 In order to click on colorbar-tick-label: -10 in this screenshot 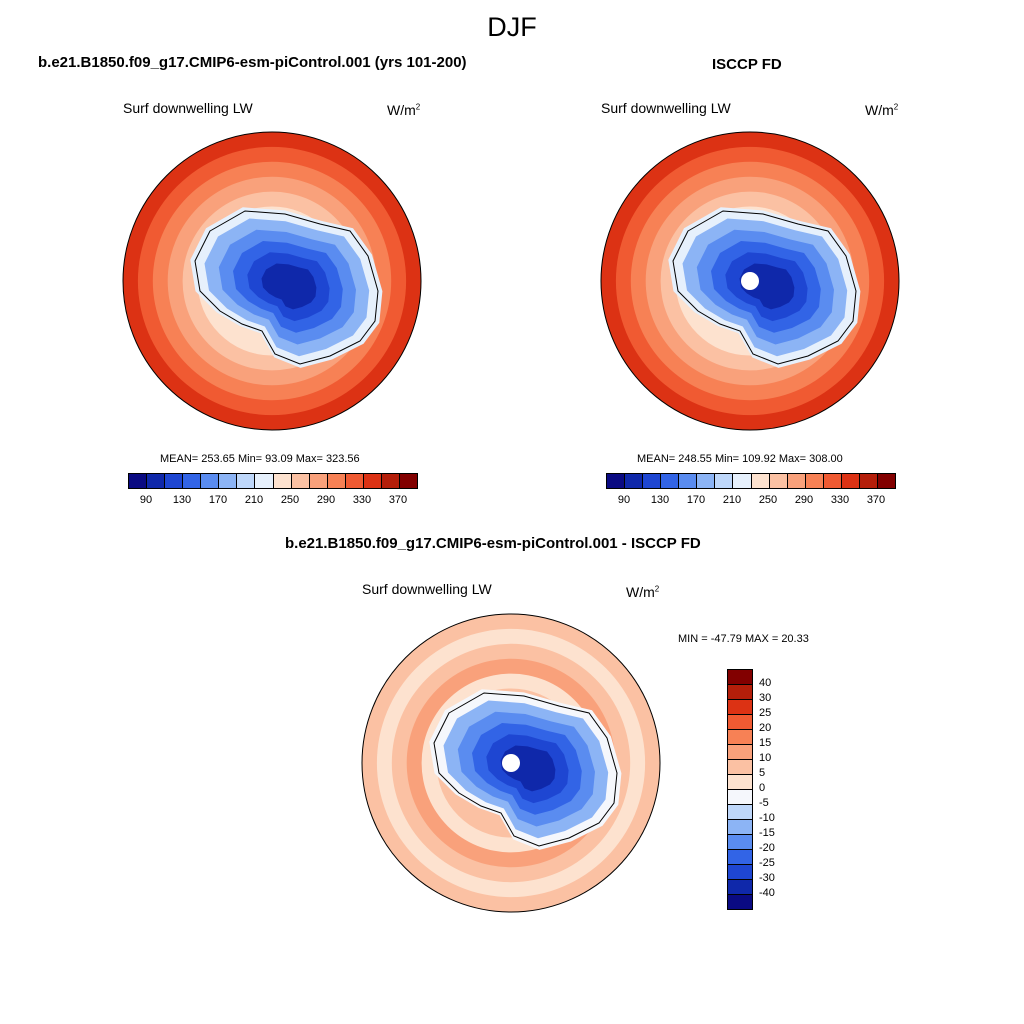, I will do `click(767, 818)`.